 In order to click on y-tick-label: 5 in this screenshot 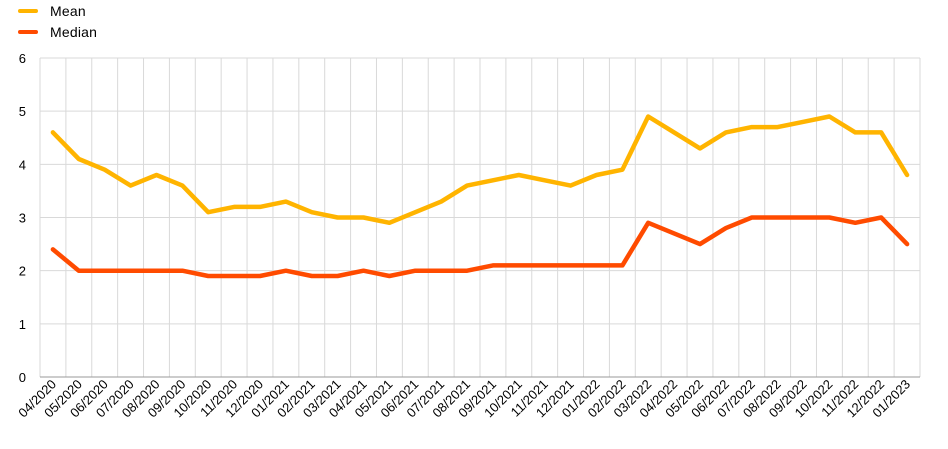, I will do `click(22, 111)`.